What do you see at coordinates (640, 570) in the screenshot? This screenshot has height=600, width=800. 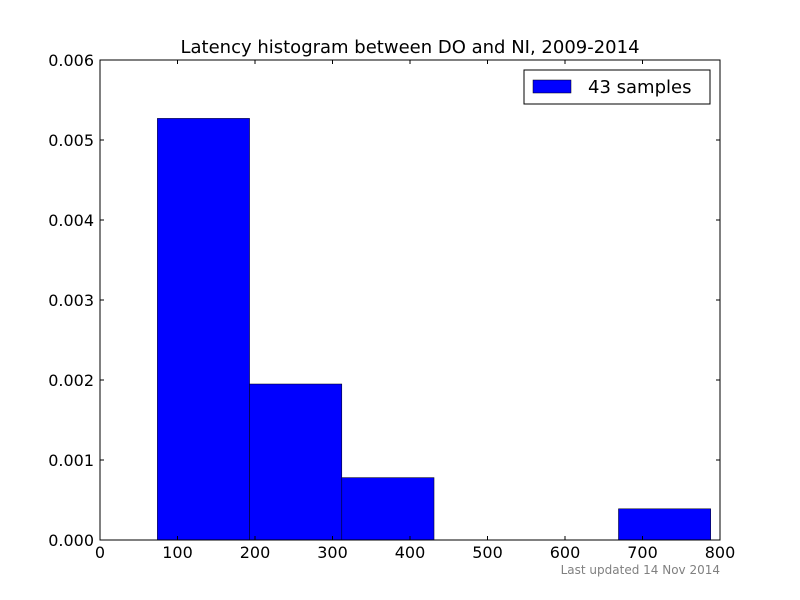 I see `footnote: Last updated 14 Nov 2014` at bounding box center [640, 570].